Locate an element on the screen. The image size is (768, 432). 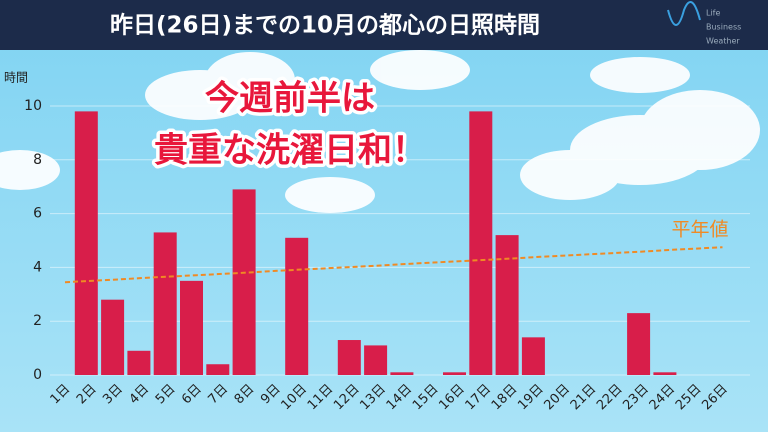
logo-mark is located at coordinates (684, 13).